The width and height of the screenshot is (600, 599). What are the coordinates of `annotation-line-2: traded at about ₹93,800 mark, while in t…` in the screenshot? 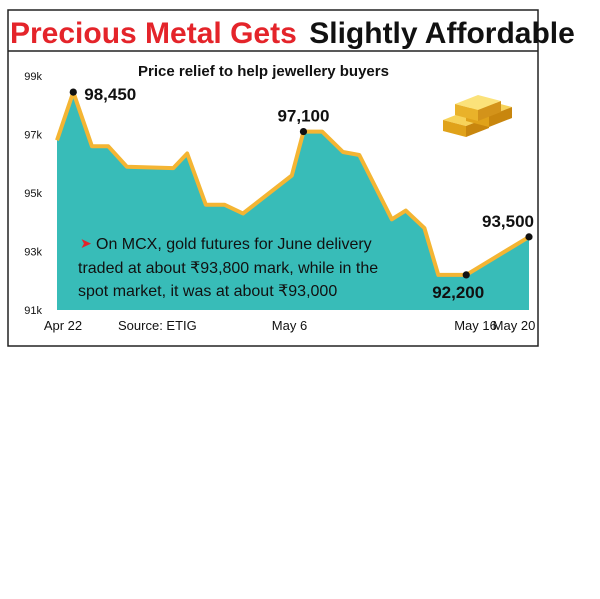 It's located at (228, 268).